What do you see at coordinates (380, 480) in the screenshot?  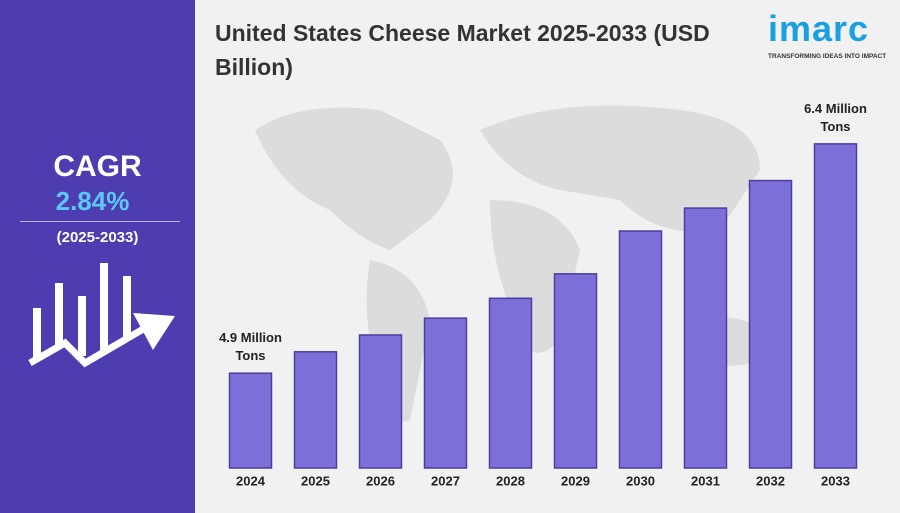 I see `x-tick-label: 2026` at bounding box center [380, 480].